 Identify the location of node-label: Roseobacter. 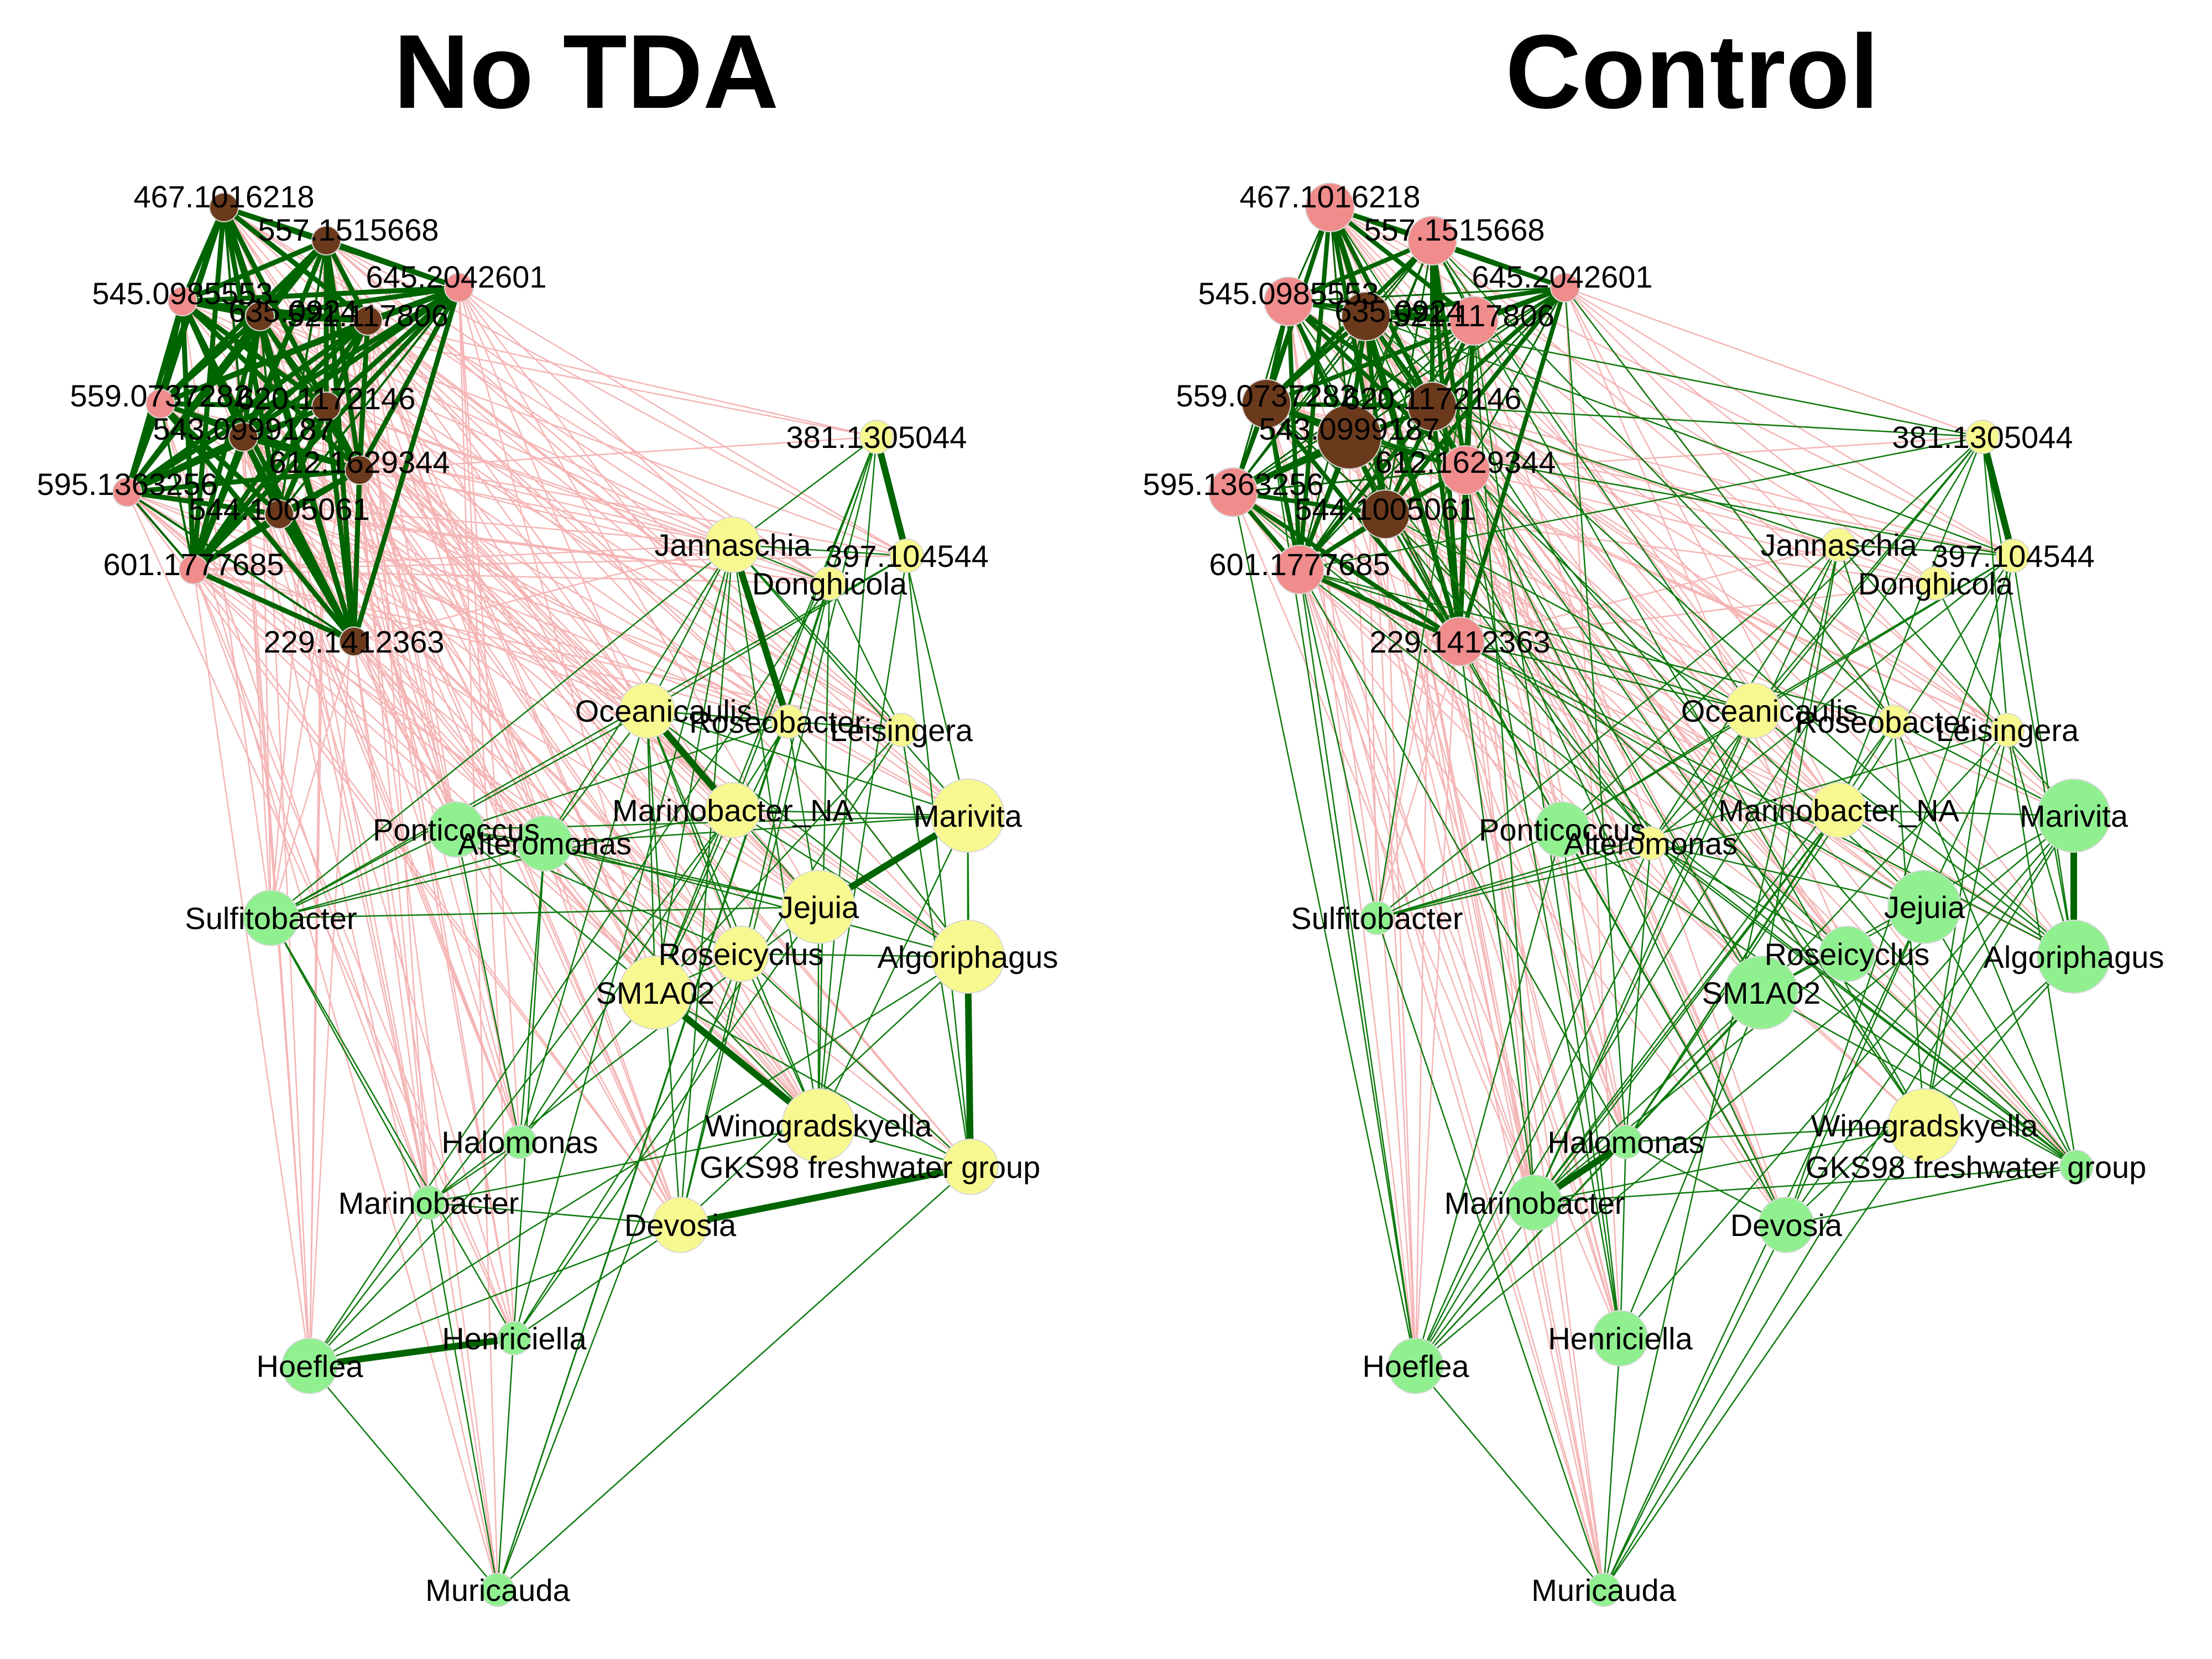
(1883, 722).